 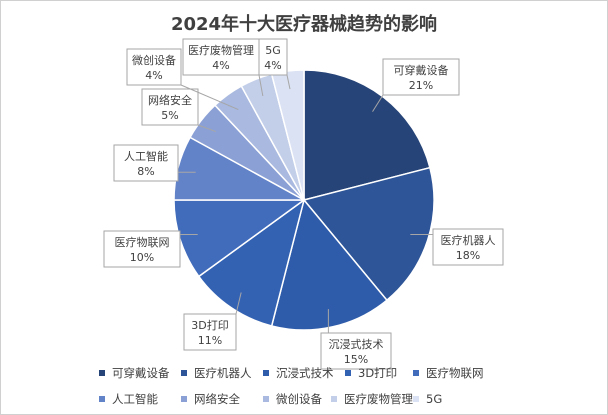 What do you see at coordinates (170, 100) in the screenshot?
I see `data-label-category: 网络安全` at bounding box center [170, 100].